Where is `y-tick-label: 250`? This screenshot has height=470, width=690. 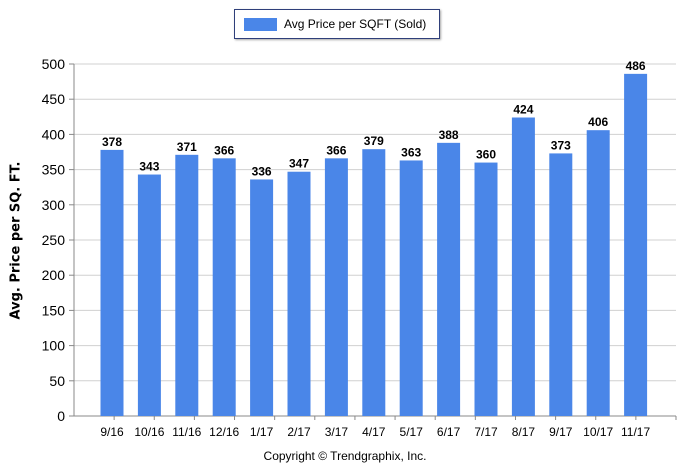
y-tick-label: 250 is located at coordinates (54, 240).